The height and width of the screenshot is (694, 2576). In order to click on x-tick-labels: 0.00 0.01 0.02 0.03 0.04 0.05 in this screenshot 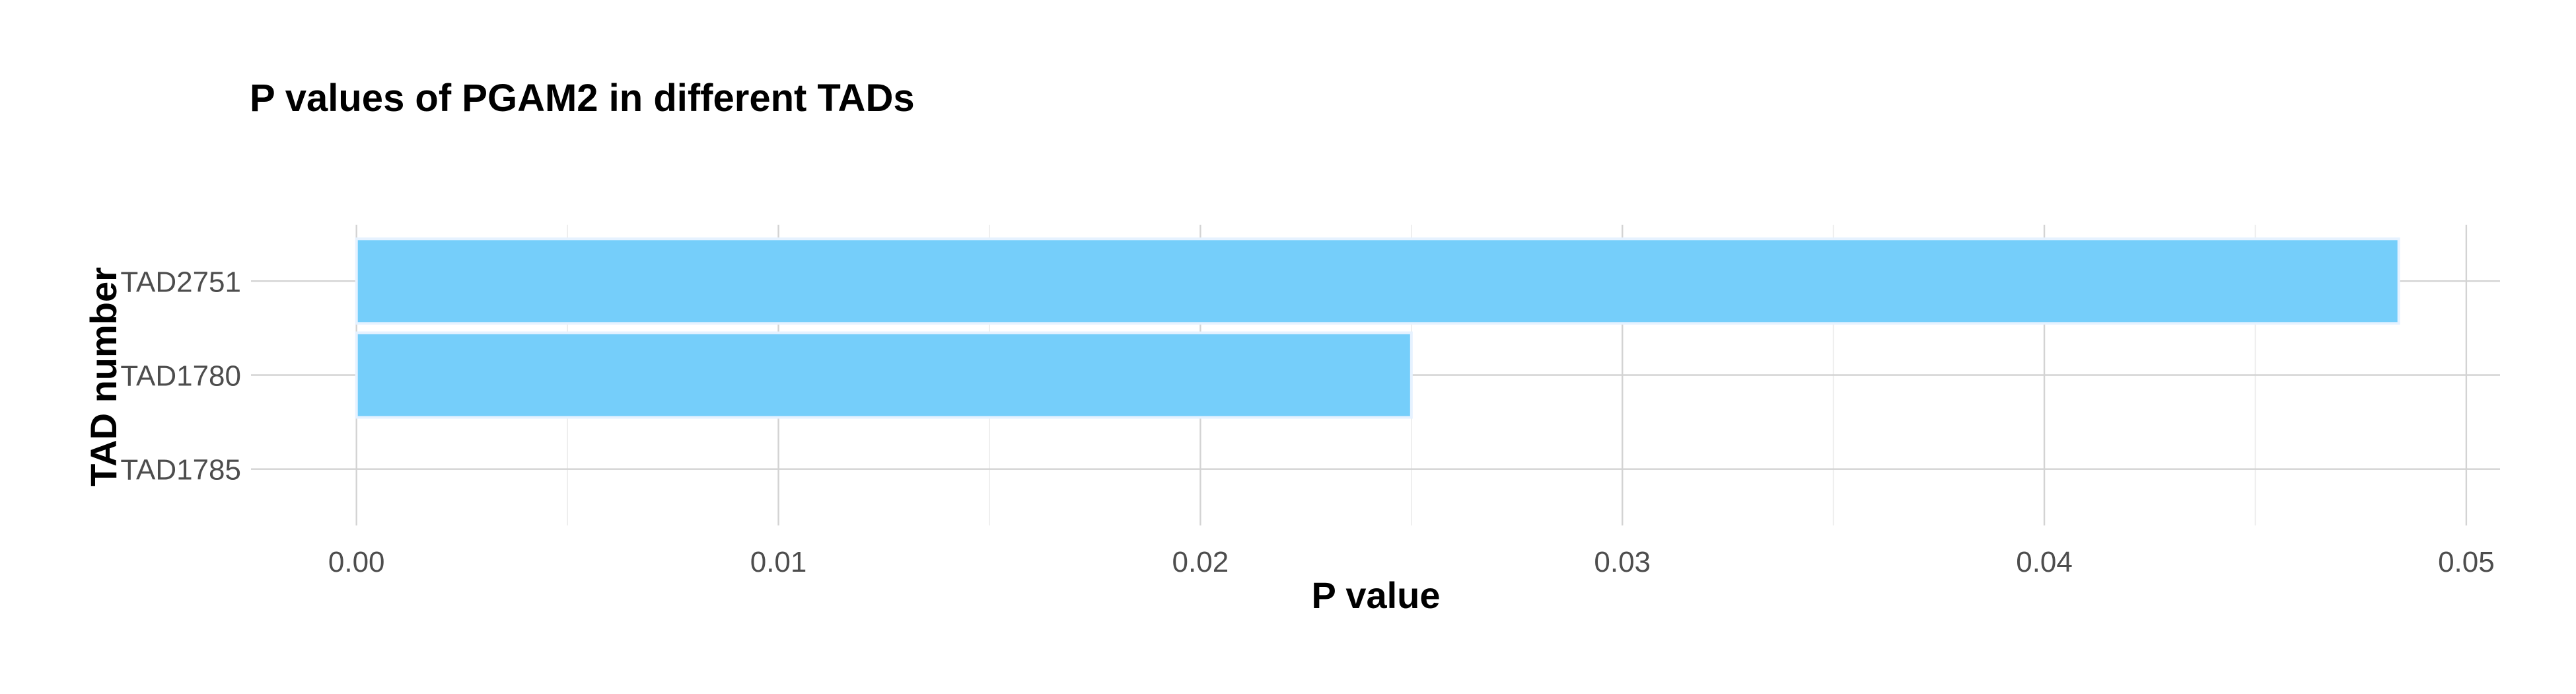, I will do `click(1412, 562)`.